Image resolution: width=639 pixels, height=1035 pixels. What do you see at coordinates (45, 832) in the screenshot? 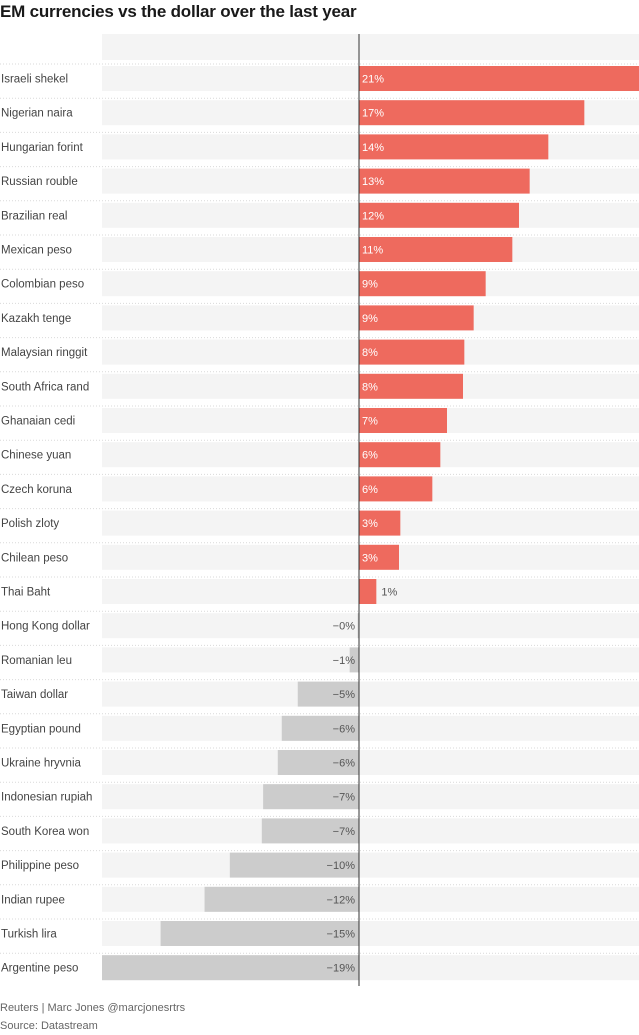
I see `category-label: South Korea won` at bounding box center [45, 832].